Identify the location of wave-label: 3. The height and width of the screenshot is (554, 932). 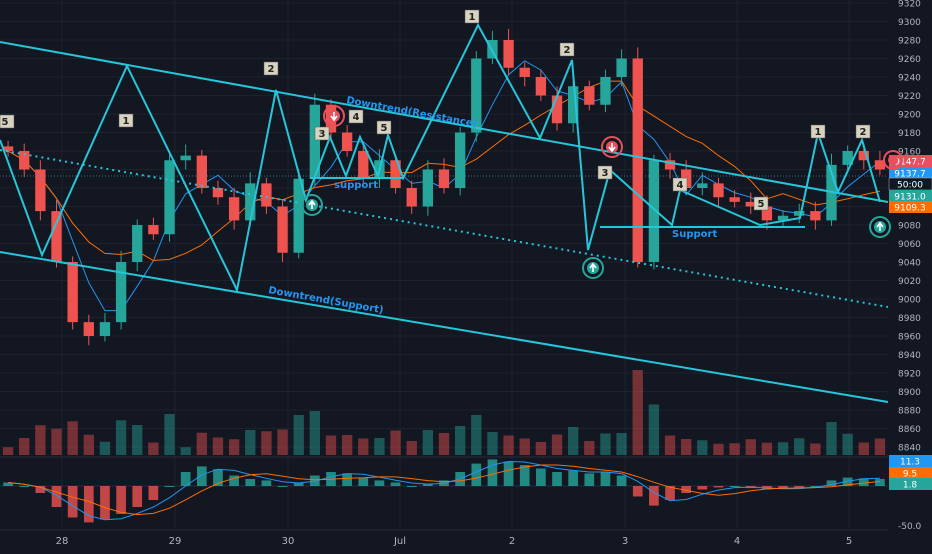
(322, 134).